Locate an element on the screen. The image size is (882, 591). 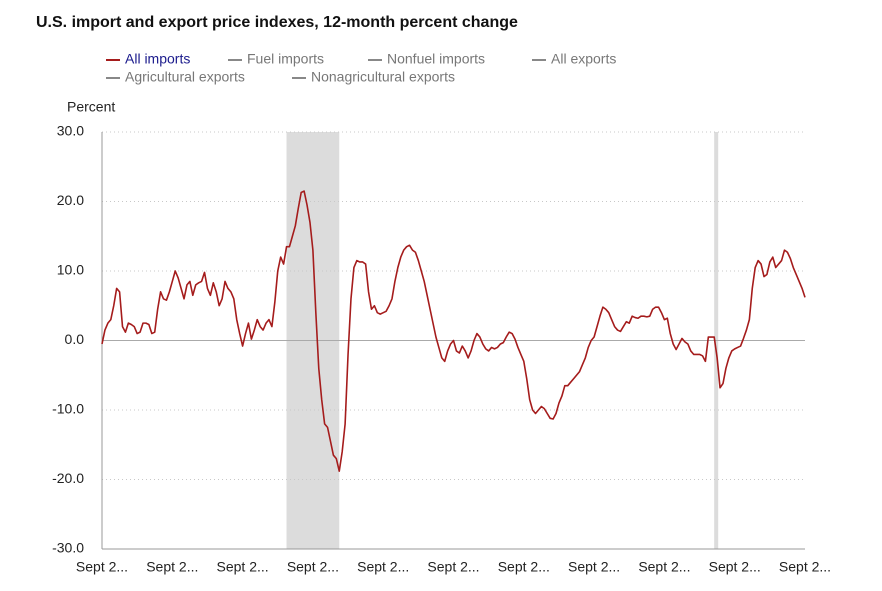
legend-label: Nonfuel imports is located at coordinates (436, 59).